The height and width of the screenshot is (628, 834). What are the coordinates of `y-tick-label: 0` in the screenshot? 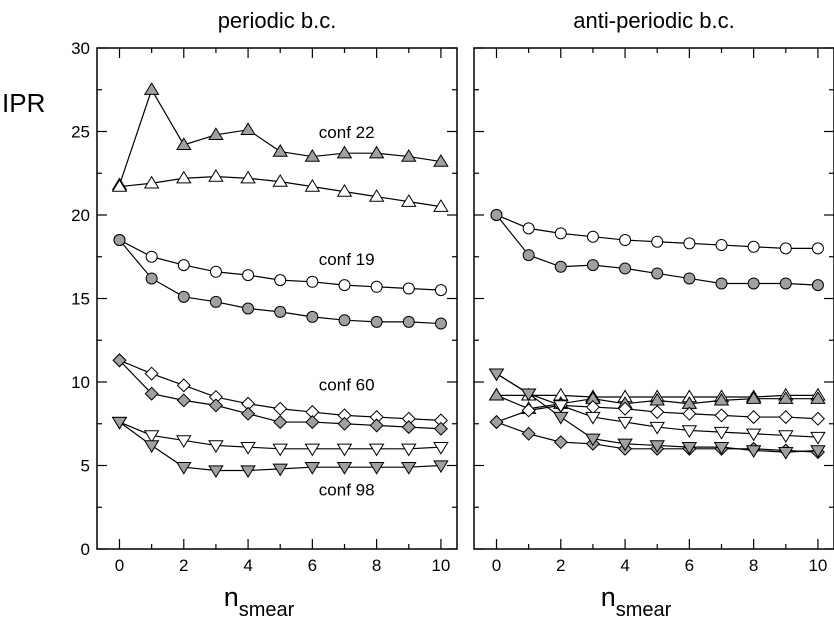 It's located at (85, 549).